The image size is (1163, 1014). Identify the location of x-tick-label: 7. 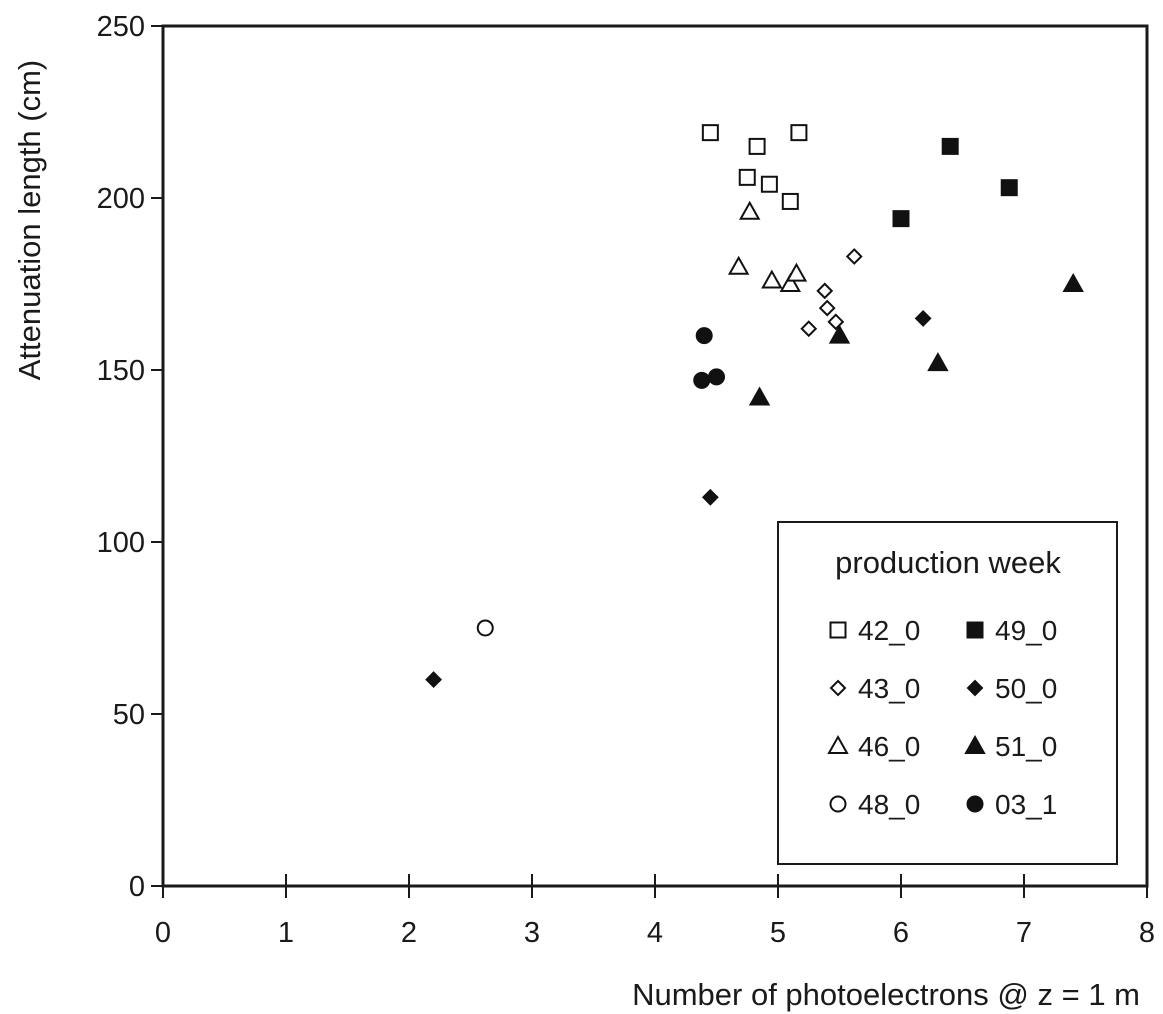
(1024, 933).